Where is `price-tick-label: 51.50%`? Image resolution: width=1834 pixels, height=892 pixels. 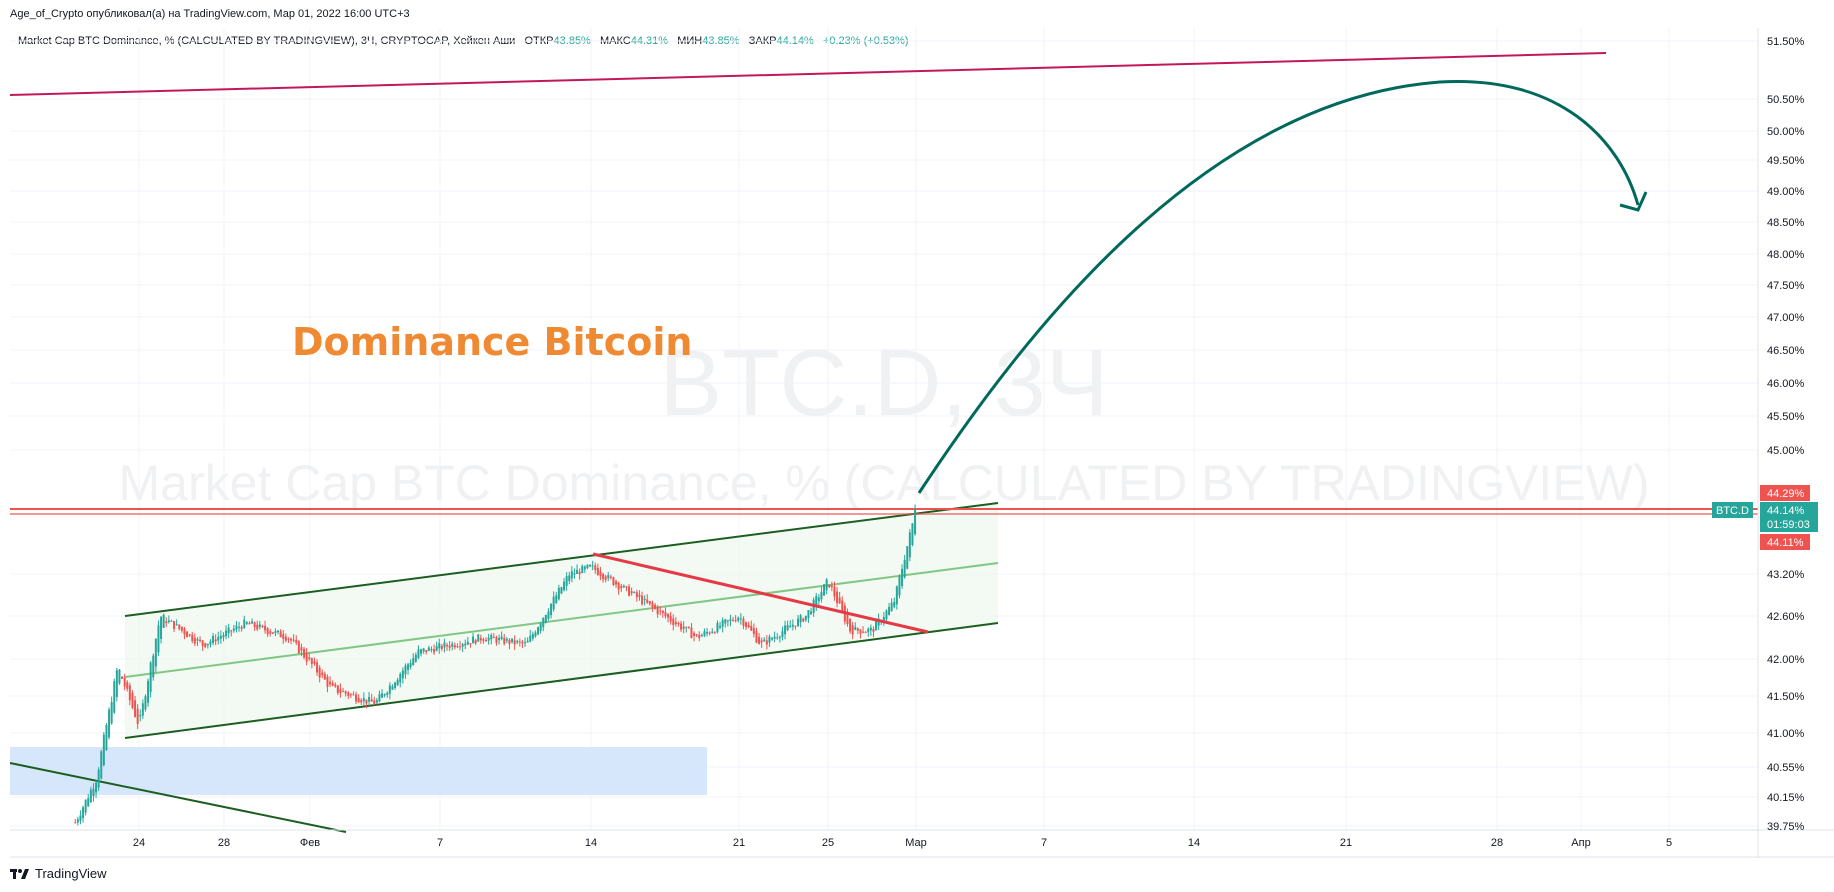 price-tick-label: 51.50% is located at coordinates (1786, 42).